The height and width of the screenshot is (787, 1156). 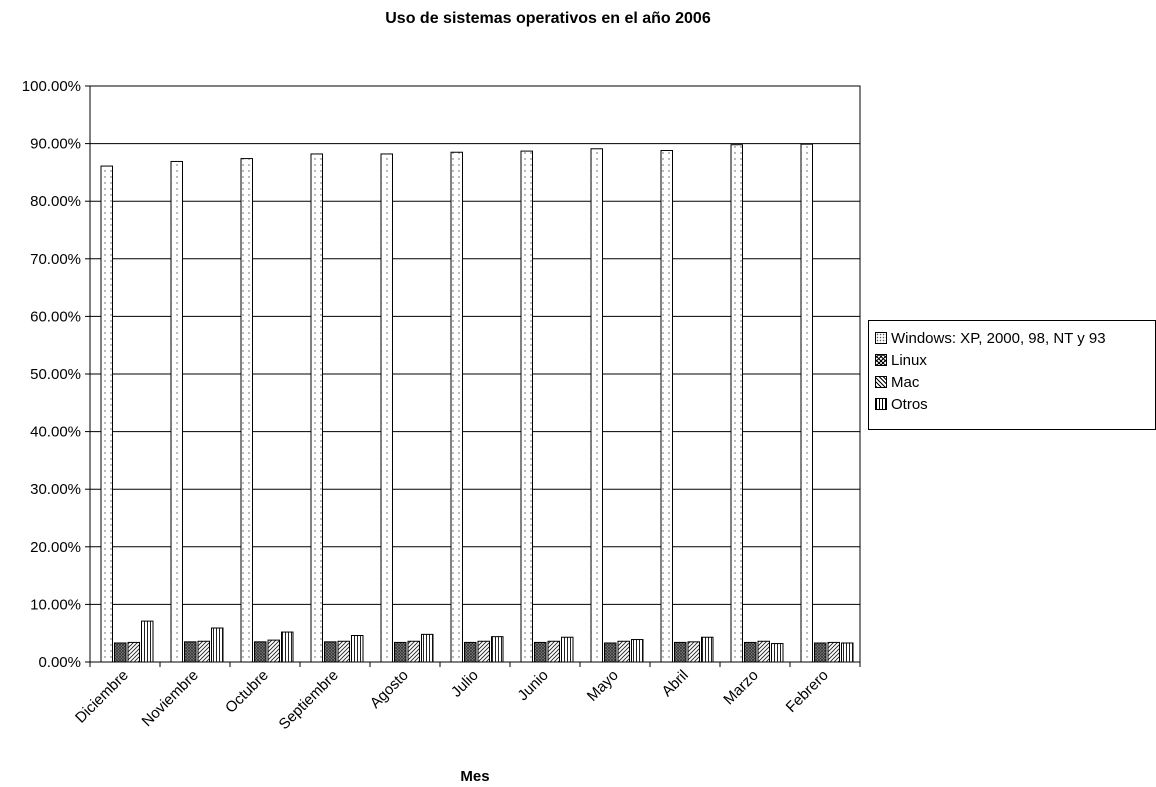 I want to click on bar-dots-diciembre, so click(x=106, y=414).